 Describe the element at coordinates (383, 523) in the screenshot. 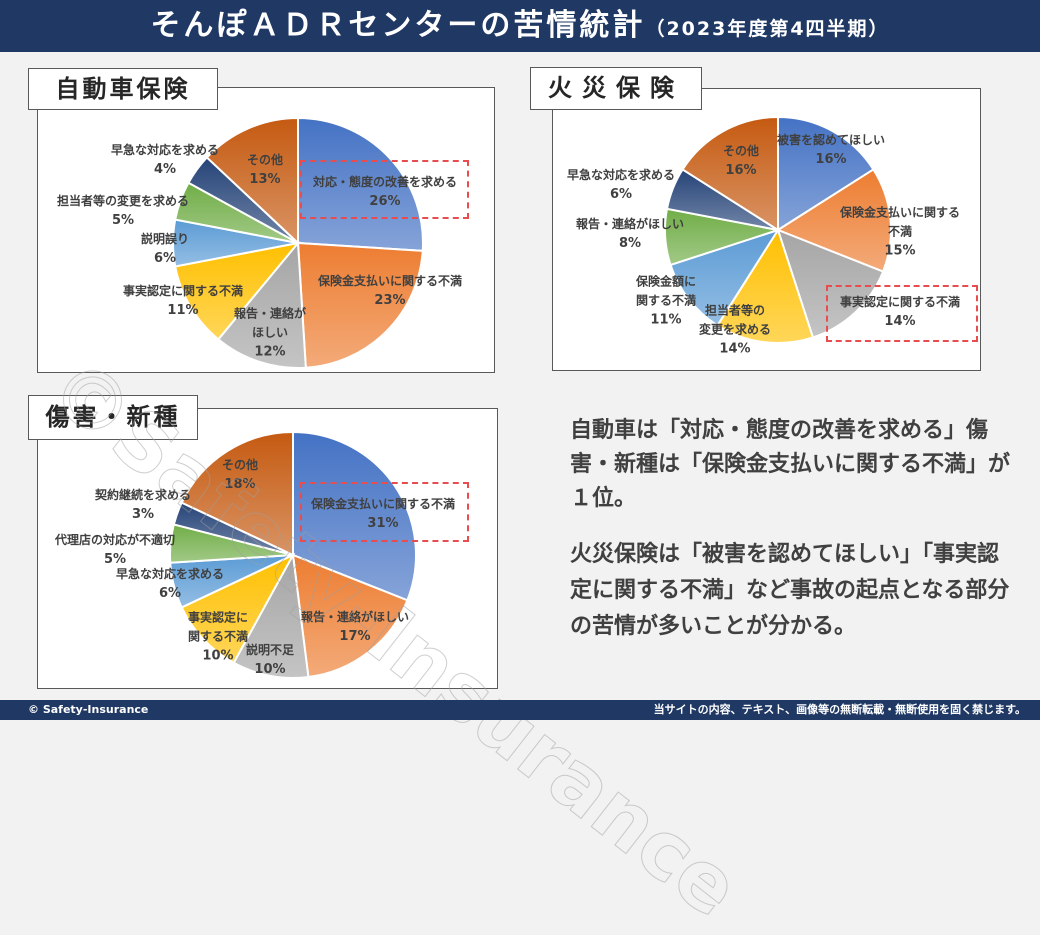

I see `slice-percent: 31%` at that location.